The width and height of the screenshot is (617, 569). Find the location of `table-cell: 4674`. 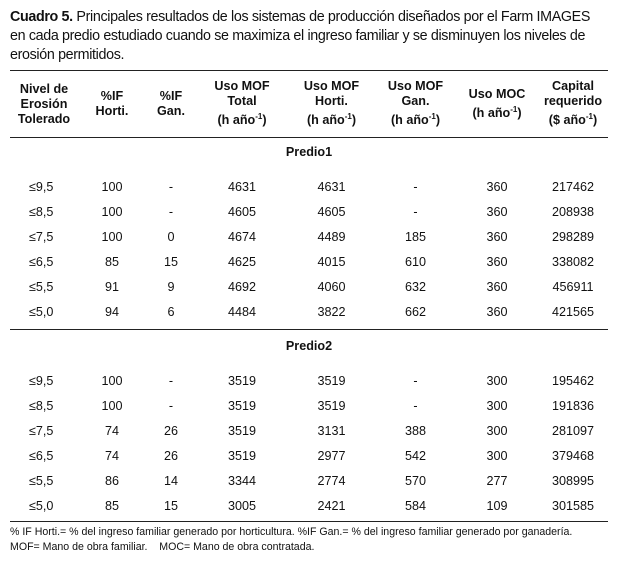

table-cell: 4674 is located at coordinates (242, 236).